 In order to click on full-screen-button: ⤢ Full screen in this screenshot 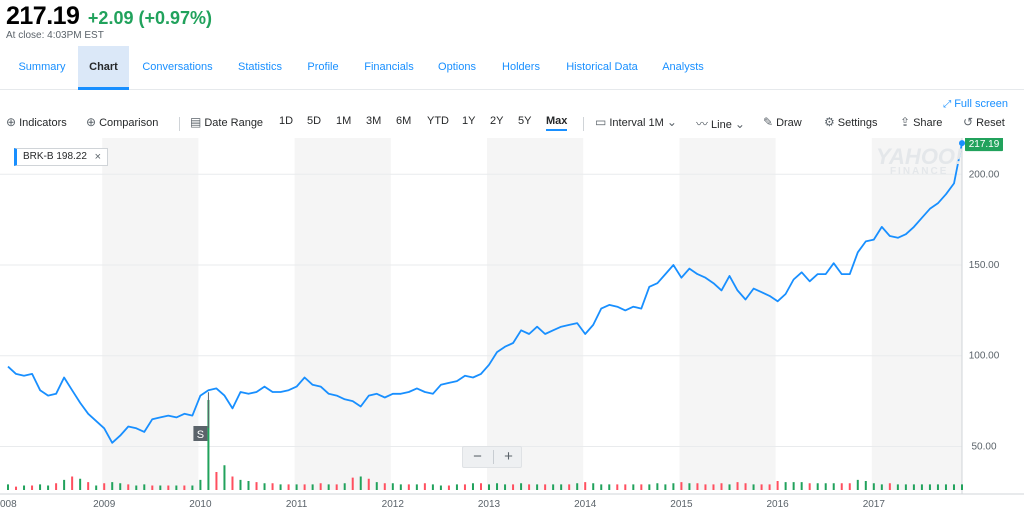, I will do `click(975, 104)`.